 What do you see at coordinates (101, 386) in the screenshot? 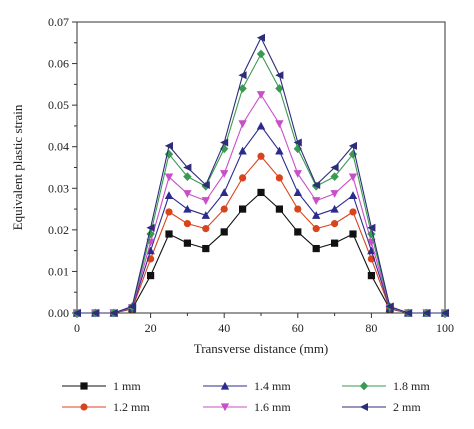
I see `legend-item: 1 mm` at bounding box center [101, 386].